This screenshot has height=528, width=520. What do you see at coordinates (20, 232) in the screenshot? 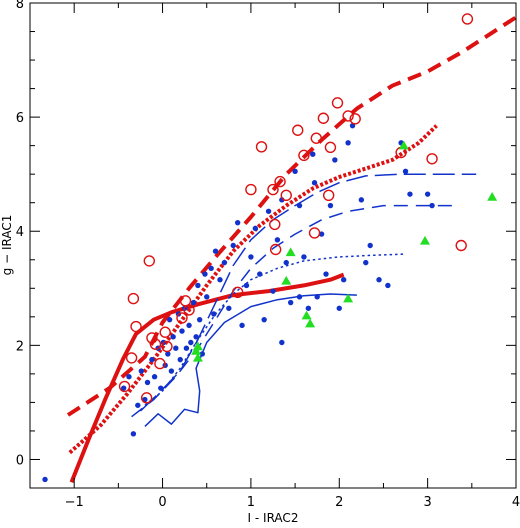
I see `y-tick-label: 4` at bounding box center [20, 232].